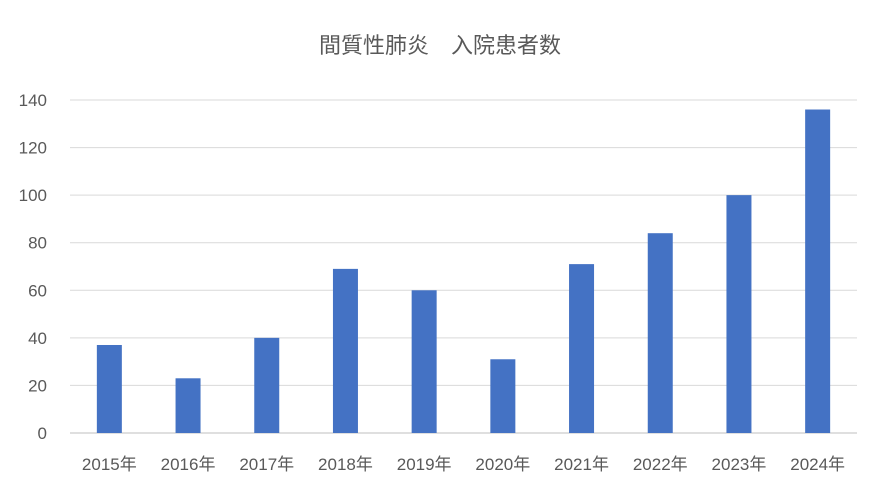  Describe the element at coordinates (33, 148) in the screenshot. I see `y-tick-label: 120` at that location.